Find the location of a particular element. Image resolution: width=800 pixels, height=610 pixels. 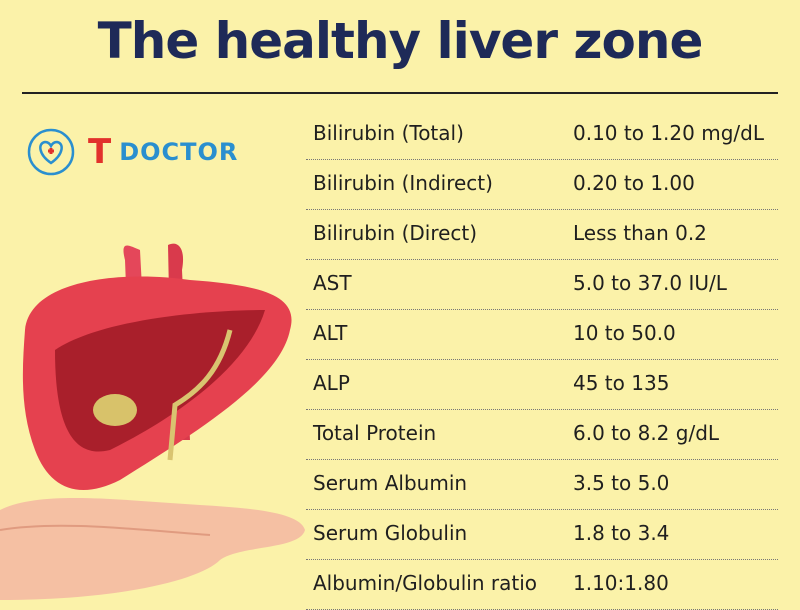

logo-icon is located at coordinates (51, 152).